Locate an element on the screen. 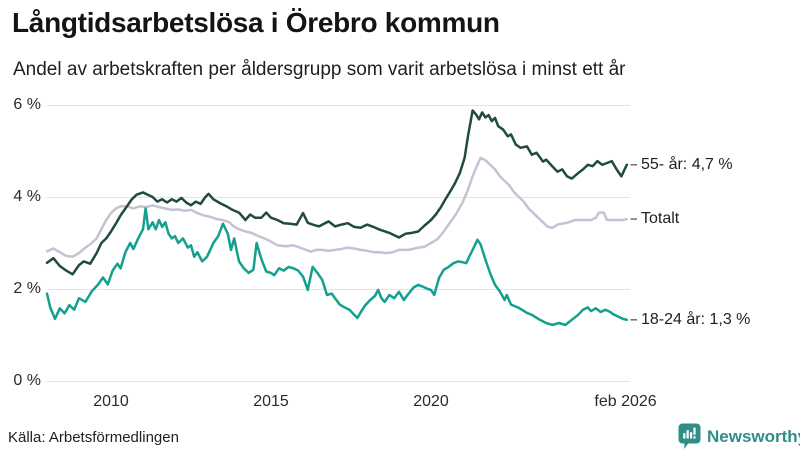 The image size is (800, 450). newsworthy-logo: Newsworthy is located at coordinates (739, 436).